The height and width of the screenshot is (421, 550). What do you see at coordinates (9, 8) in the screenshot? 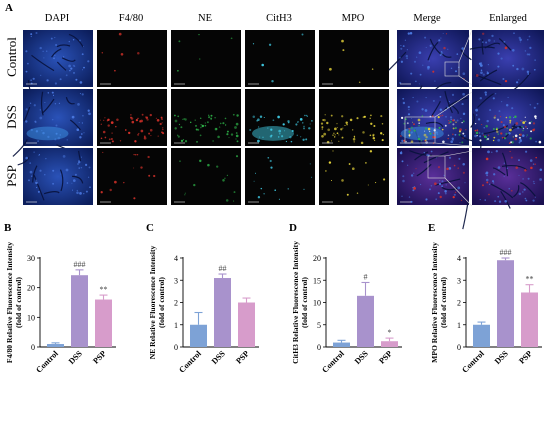
I see `panel-letter-a: A` at bounding box center [9, 8].